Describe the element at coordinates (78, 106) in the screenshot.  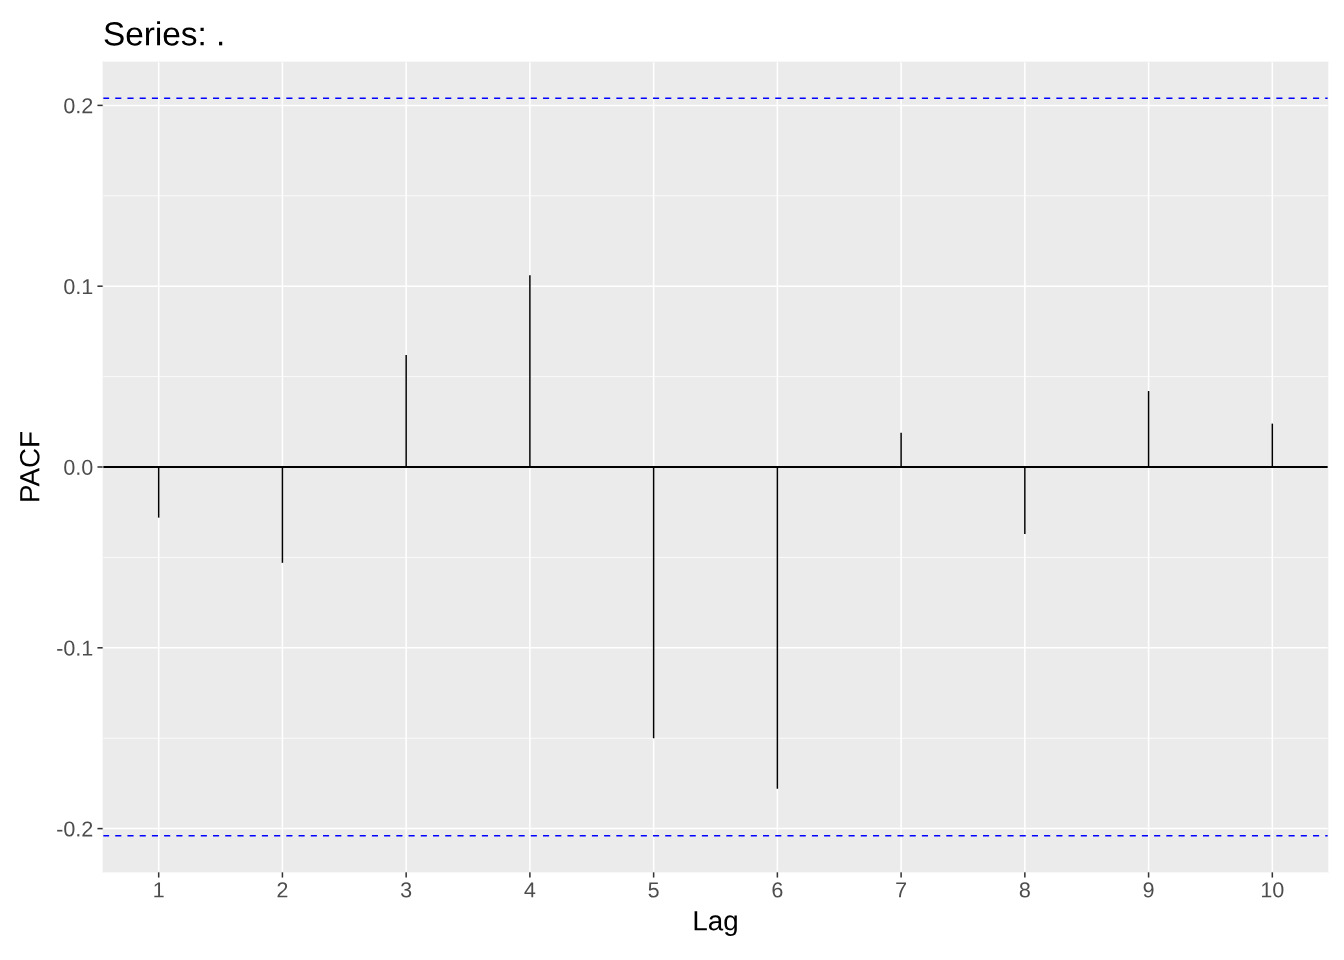
I see `y-tick-label: 0.2` at that location.